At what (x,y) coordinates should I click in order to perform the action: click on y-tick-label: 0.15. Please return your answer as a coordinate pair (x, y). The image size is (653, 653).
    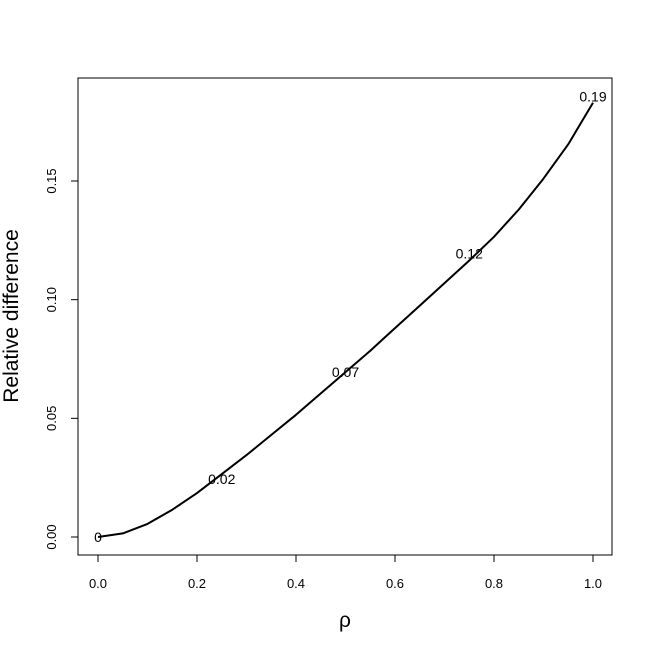
    Looking at the image, I should click on (51, 180).